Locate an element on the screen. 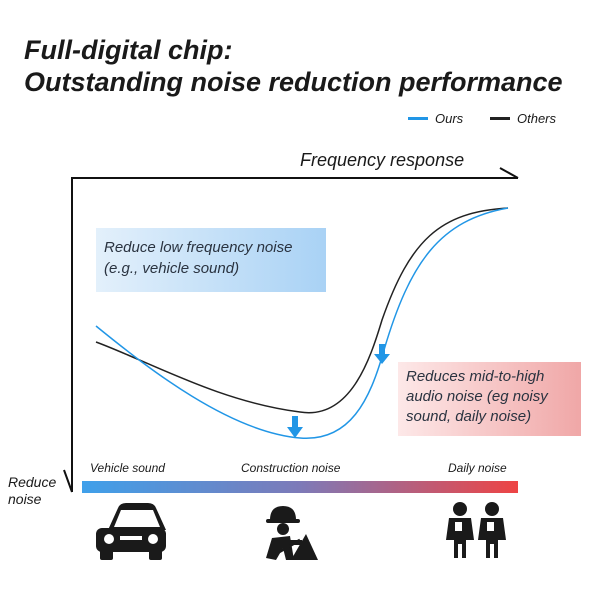 The height and width of the screenshot is (600, 600). legend-item-others: Others is located at coordinates (523, 118).